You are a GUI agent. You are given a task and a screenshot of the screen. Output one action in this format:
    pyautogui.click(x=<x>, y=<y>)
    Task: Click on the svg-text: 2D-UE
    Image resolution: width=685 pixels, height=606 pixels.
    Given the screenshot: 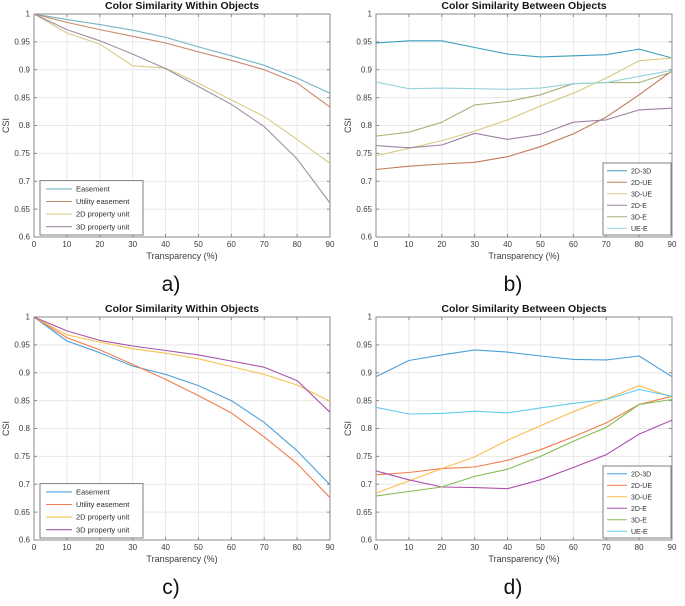 What is the action you would take?
    pyautogui.click(x=641, y=183)
    